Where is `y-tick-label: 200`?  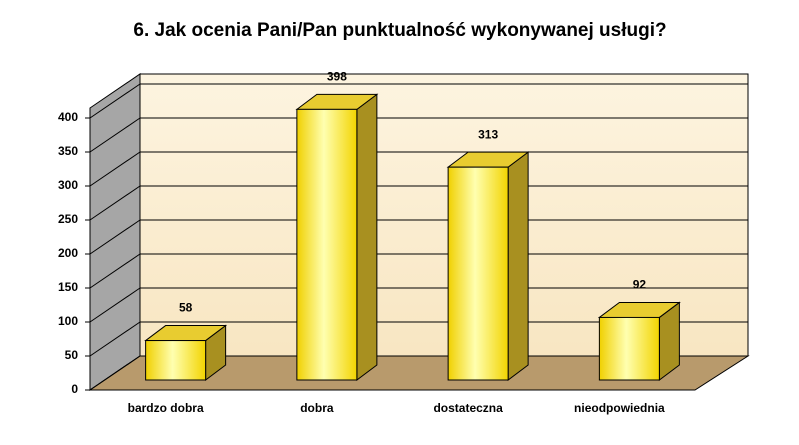 y-tick-label: 200 is located at coordinates (68, 253).